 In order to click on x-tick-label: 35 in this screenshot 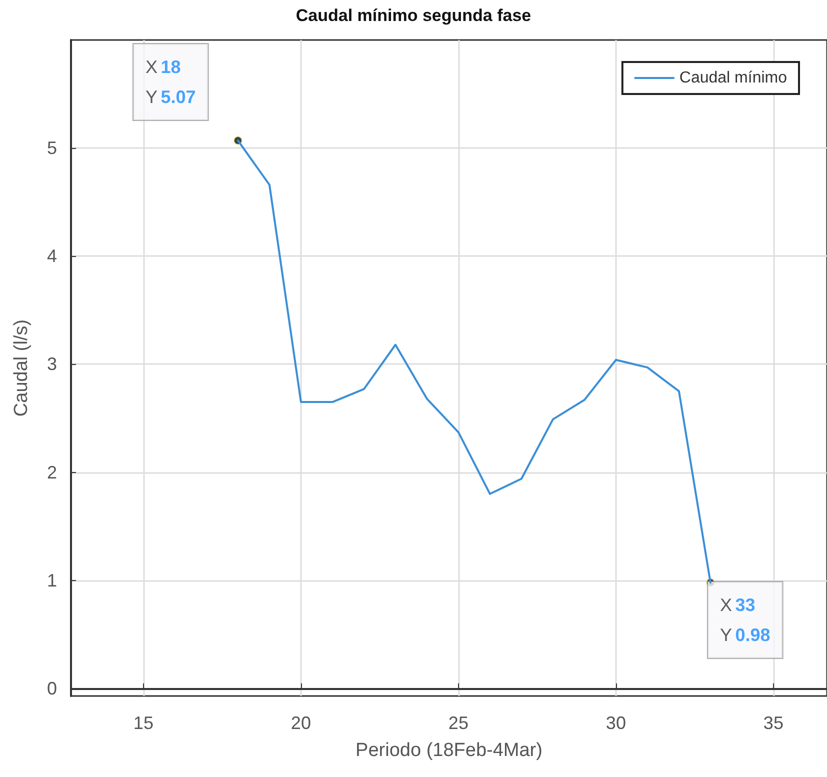, I will do `click(773, 723)`.